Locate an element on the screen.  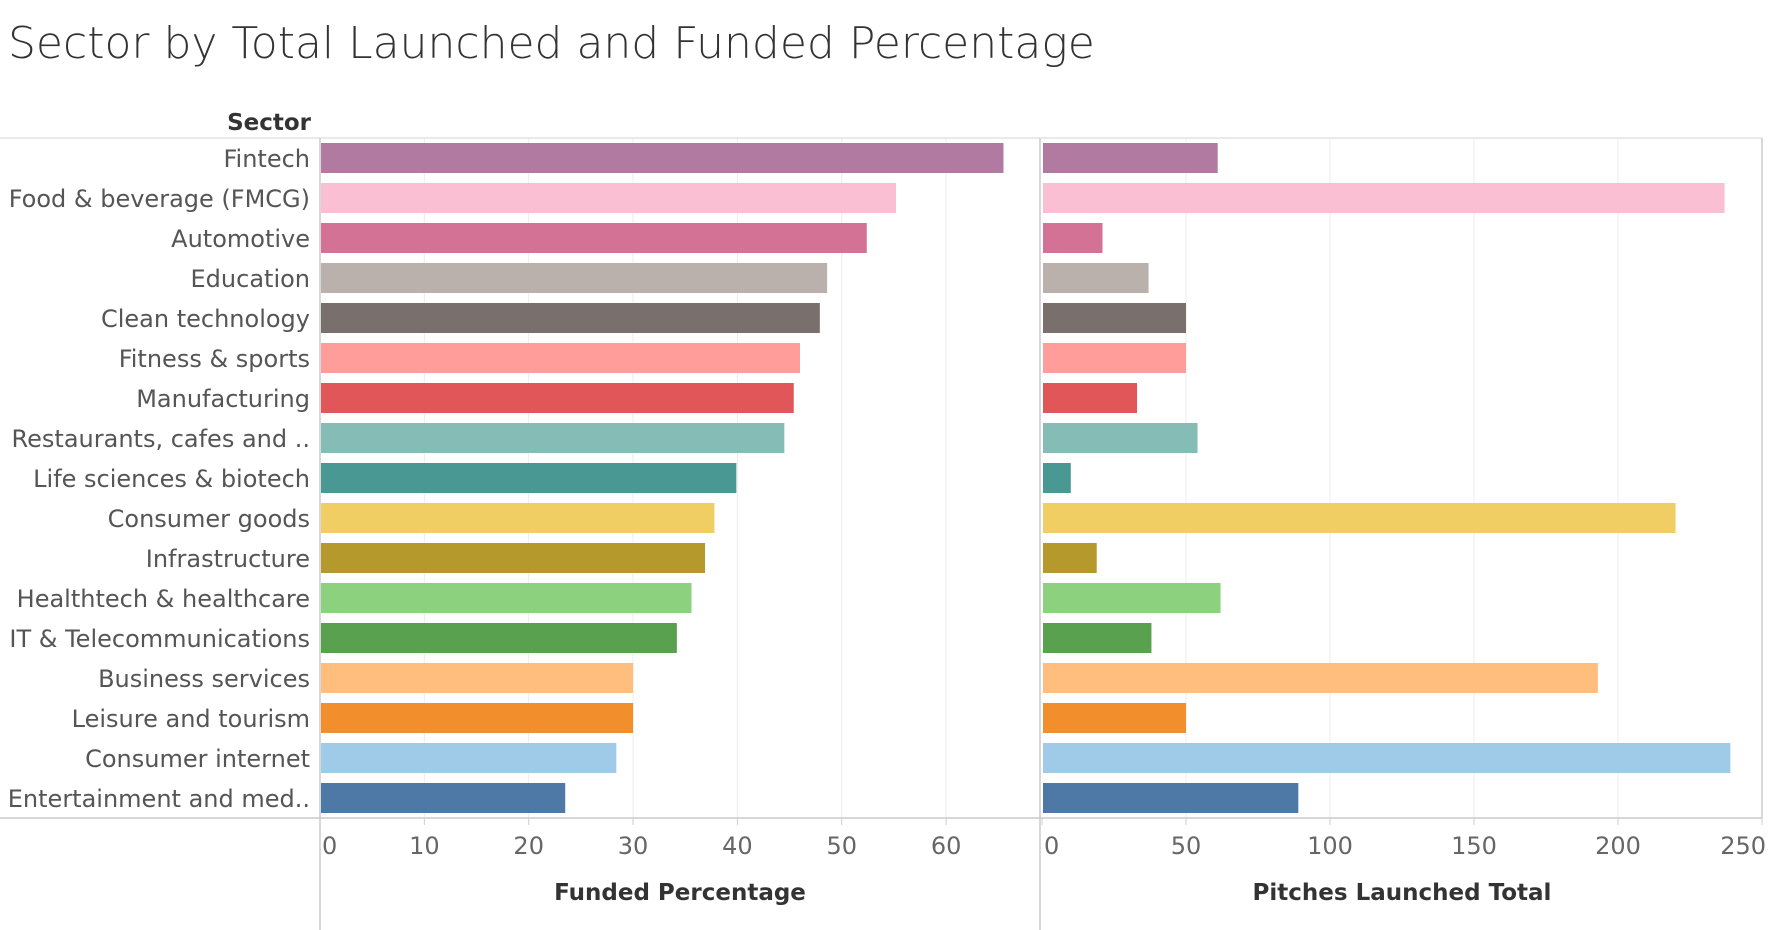
category-label: Entertainment and med.. is located at coordinates (159, 799).